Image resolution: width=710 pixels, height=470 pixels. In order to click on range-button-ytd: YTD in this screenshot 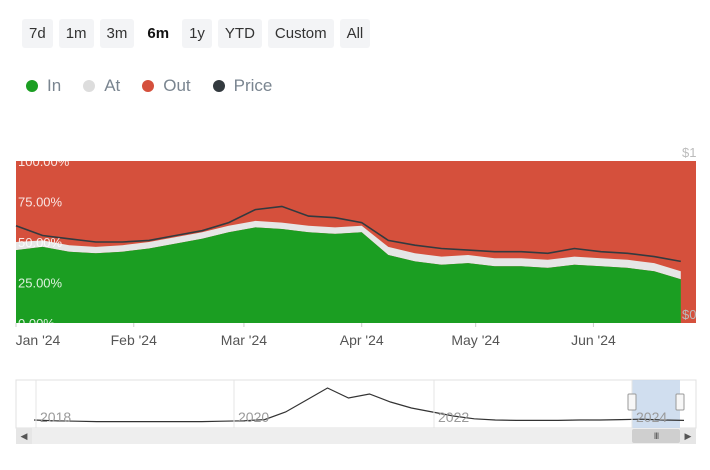, I will do `click(239, 33)`.